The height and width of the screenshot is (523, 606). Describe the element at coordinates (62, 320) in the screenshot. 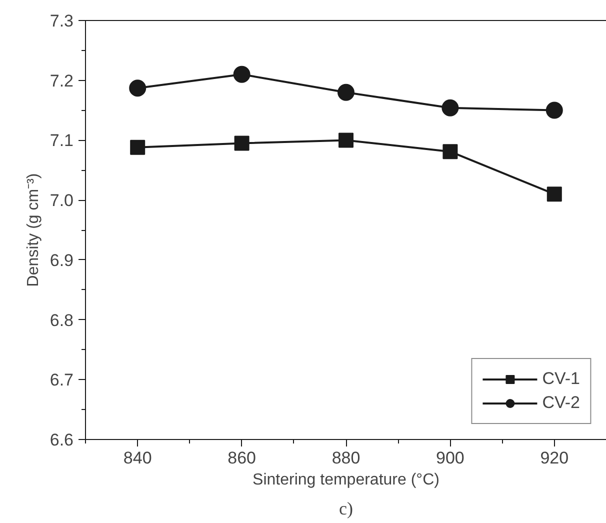

I see `y-tick-label: 6.8` at that location.